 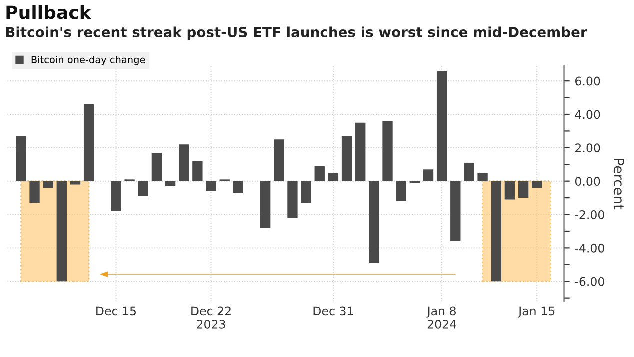 I want to click on y-tick-label: 0.00, so click(x=587, y=181).